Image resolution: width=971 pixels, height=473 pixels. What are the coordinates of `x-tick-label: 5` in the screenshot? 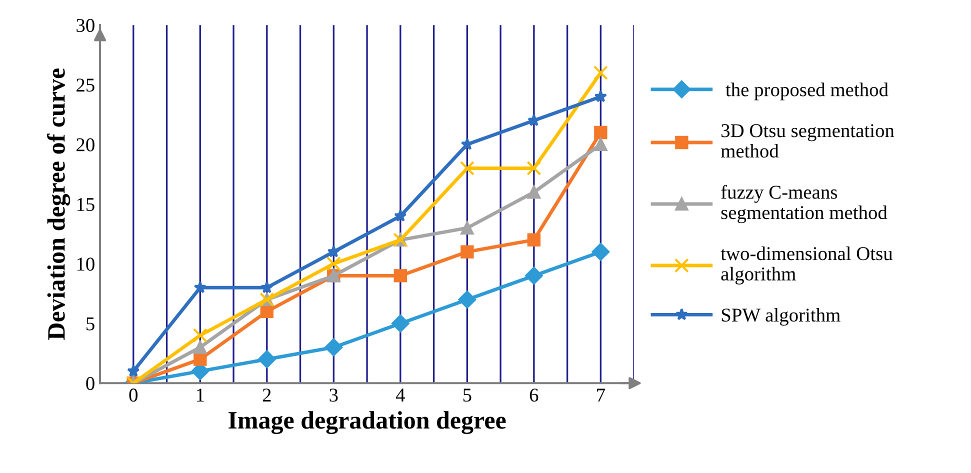 It's located at (467, 395).